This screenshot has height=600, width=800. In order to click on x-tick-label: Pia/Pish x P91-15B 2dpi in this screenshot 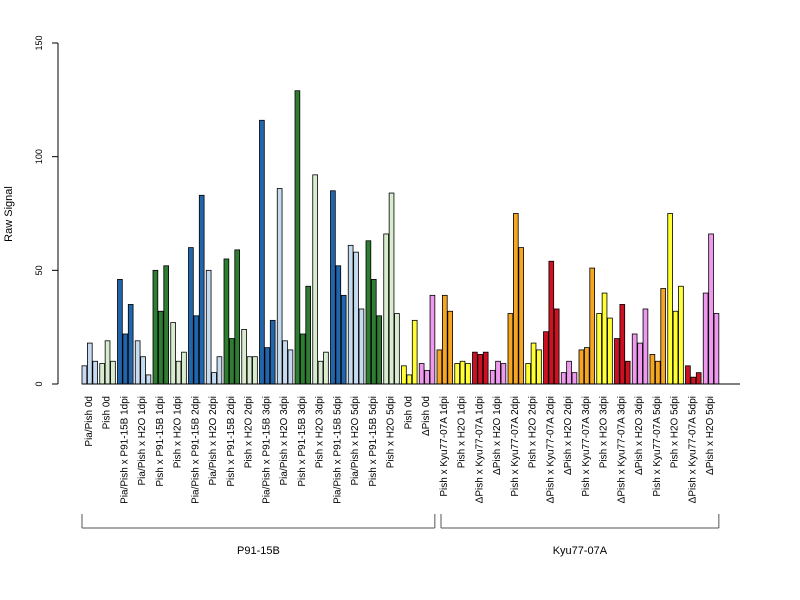, I will do `click(195, 450)`.